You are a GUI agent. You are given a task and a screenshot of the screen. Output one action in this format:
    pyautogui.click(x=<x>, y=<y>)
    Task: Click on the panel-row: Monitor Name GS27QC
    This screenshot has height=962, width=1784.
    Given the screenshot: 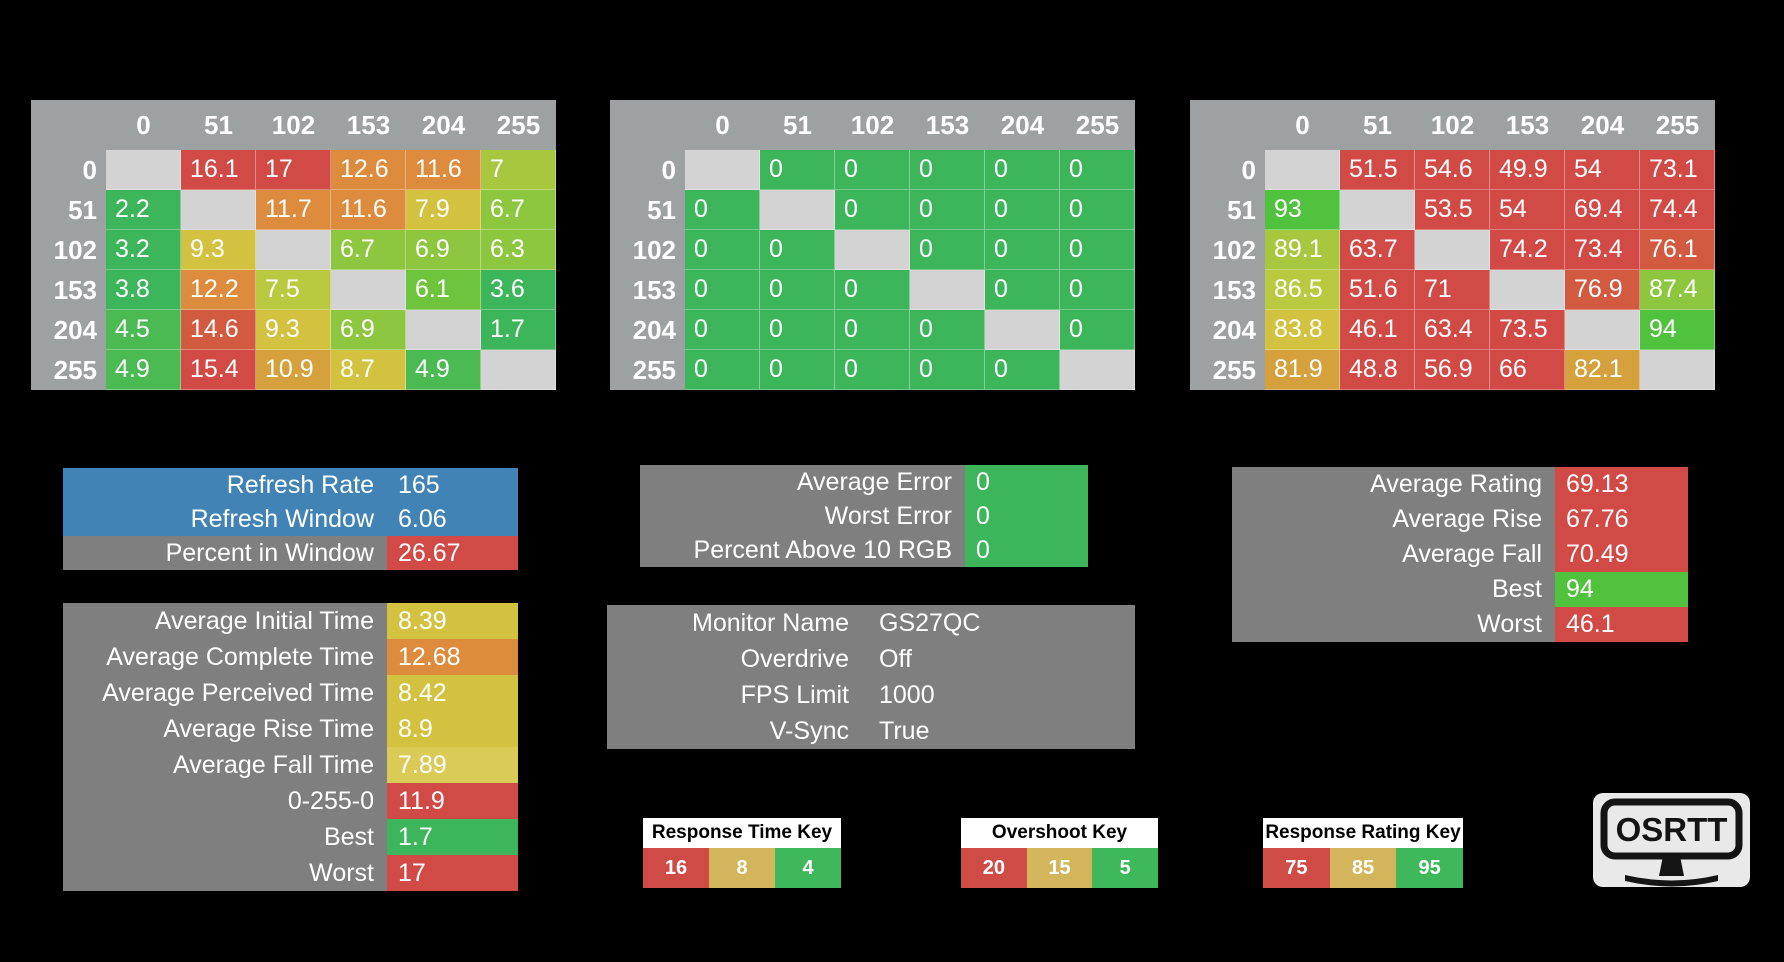 What is the action you would take?
    pyautogui.click(x=871, y=623)
    